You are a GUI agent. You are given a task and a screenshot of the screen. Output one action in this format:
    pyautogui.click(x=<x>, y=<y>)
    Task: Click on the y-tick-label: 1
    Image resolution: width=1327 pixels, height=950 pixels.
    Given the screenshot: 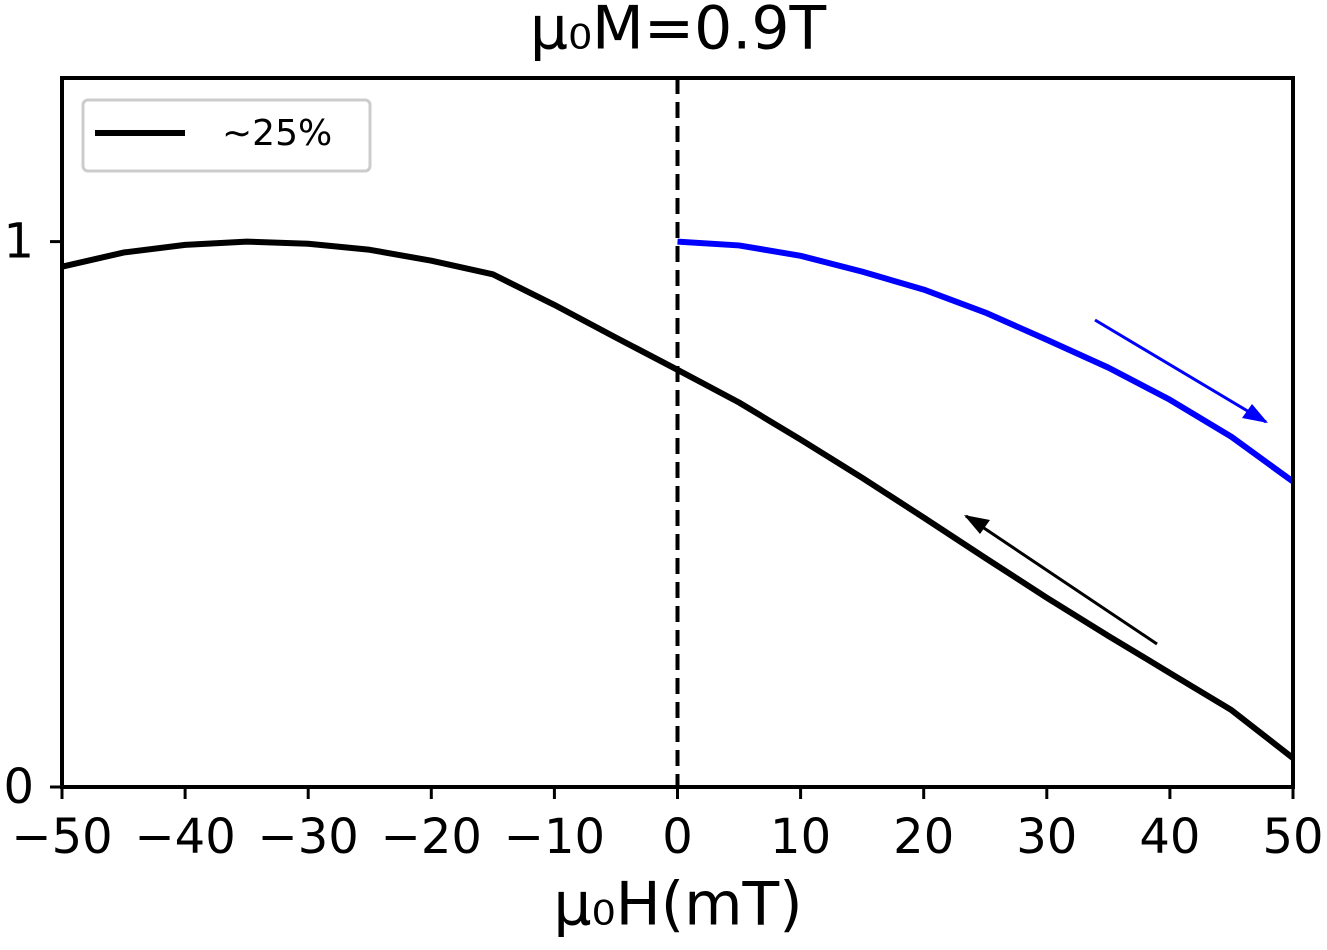 What is the action you would take?
    pyautogui.click(x=18, y=242)
    